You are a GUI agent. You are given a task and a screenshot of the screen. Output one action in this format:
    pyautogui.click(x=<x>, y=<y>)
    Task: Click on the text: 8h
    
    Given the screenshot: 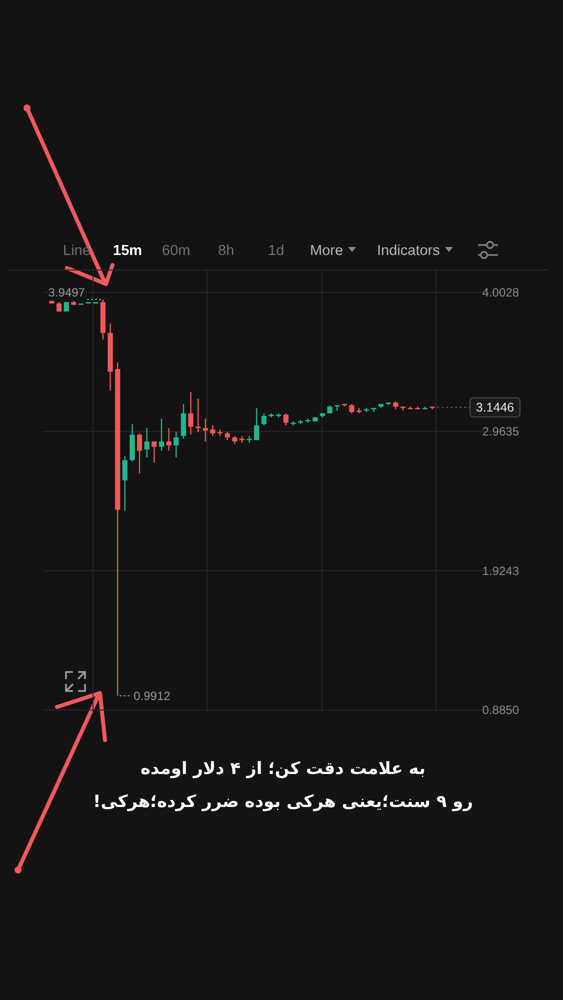 What is the action you would take?
    pyautogui.click(x=226, y=251)
    